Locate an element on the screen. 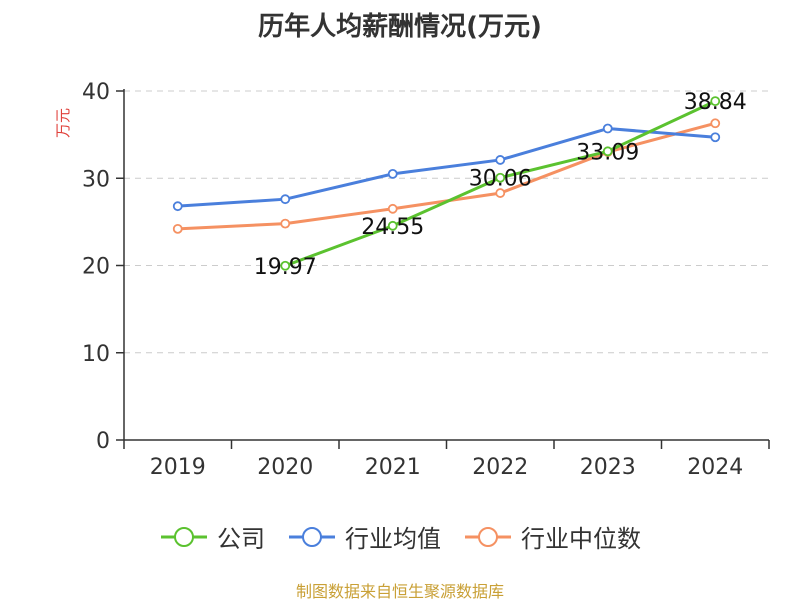 This screenshot has height=602, width=800. legend-item-industry-median: 行业中位数 is located at coordinates (552, 536).